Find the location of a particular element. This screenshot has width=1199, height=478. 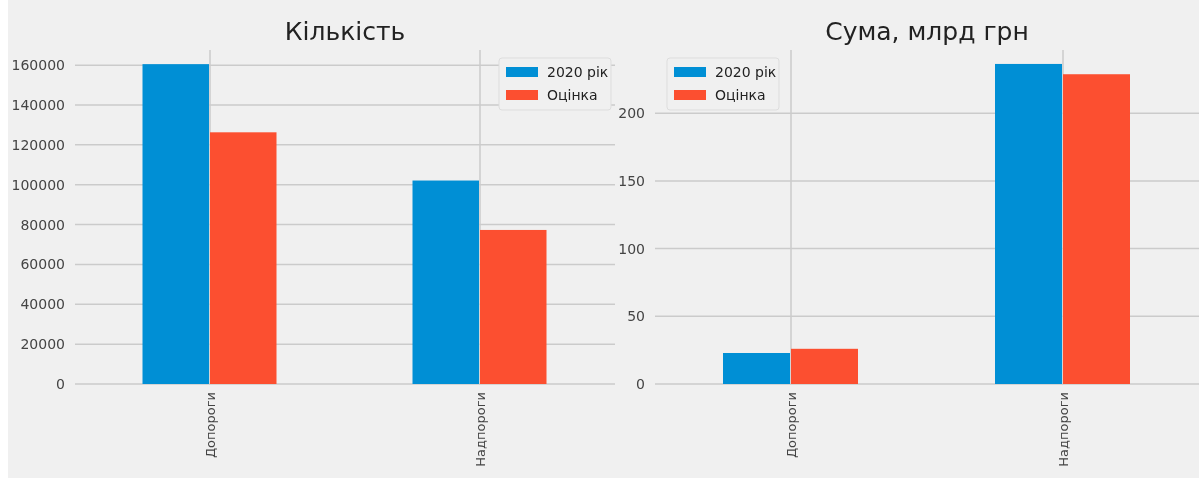

y-tick-label: 80000 is located at coordinates (42, 224).